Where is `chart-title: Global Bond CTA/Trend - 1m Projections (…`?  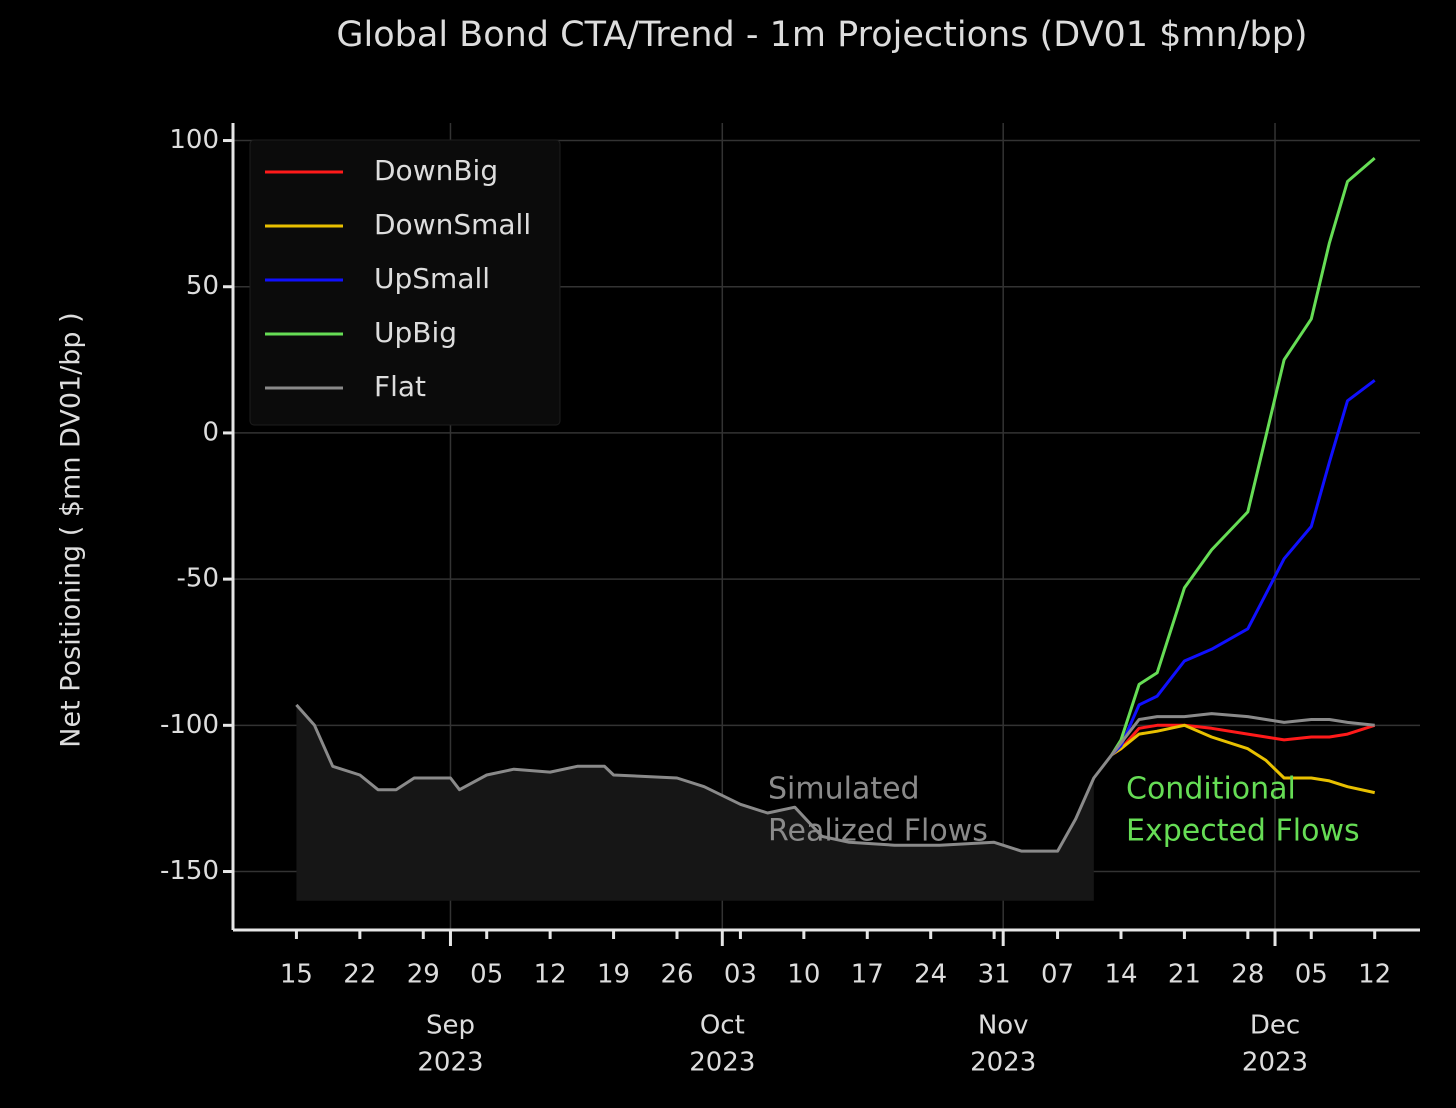
chart-title: Global Bond CTA/Trend - 1m Projections (… is located at coordinates (821, 35).